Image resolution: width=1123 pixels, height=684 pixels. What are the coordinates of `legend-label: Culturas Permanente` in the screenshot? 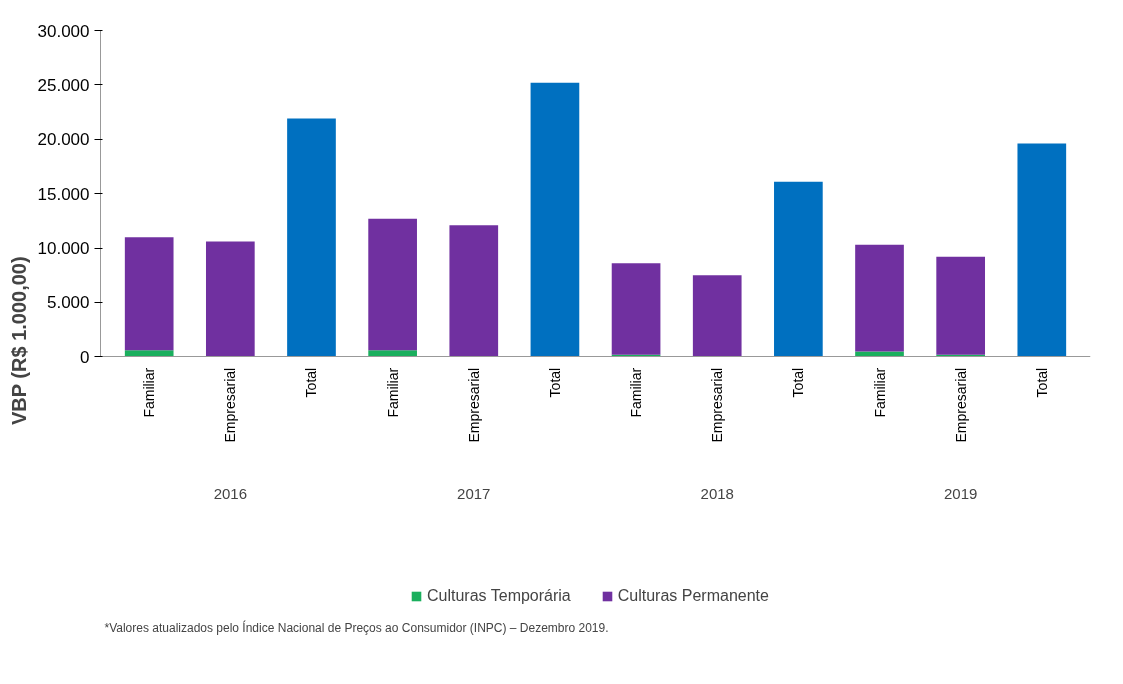 It's located at (693, 596).